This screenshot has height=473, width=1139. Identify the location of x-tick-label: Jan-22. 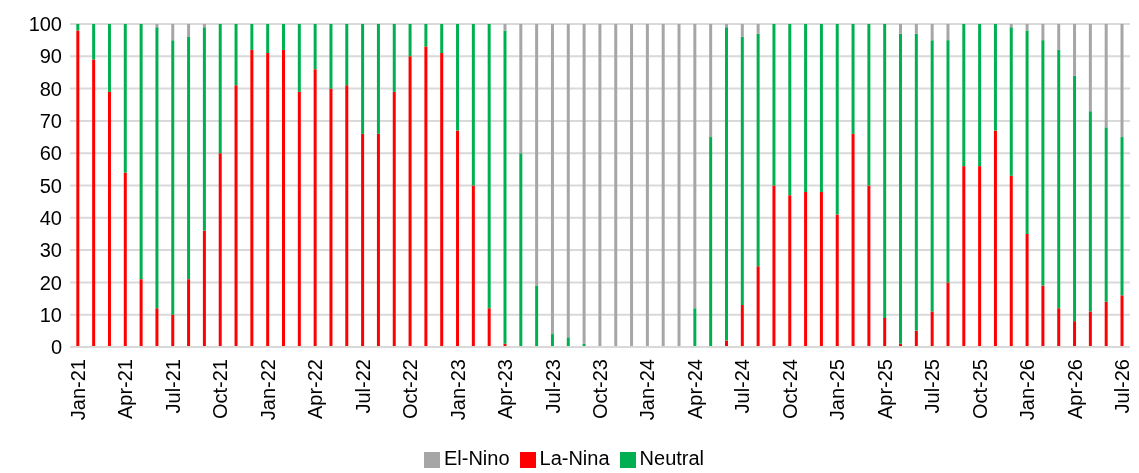
(267, 390).